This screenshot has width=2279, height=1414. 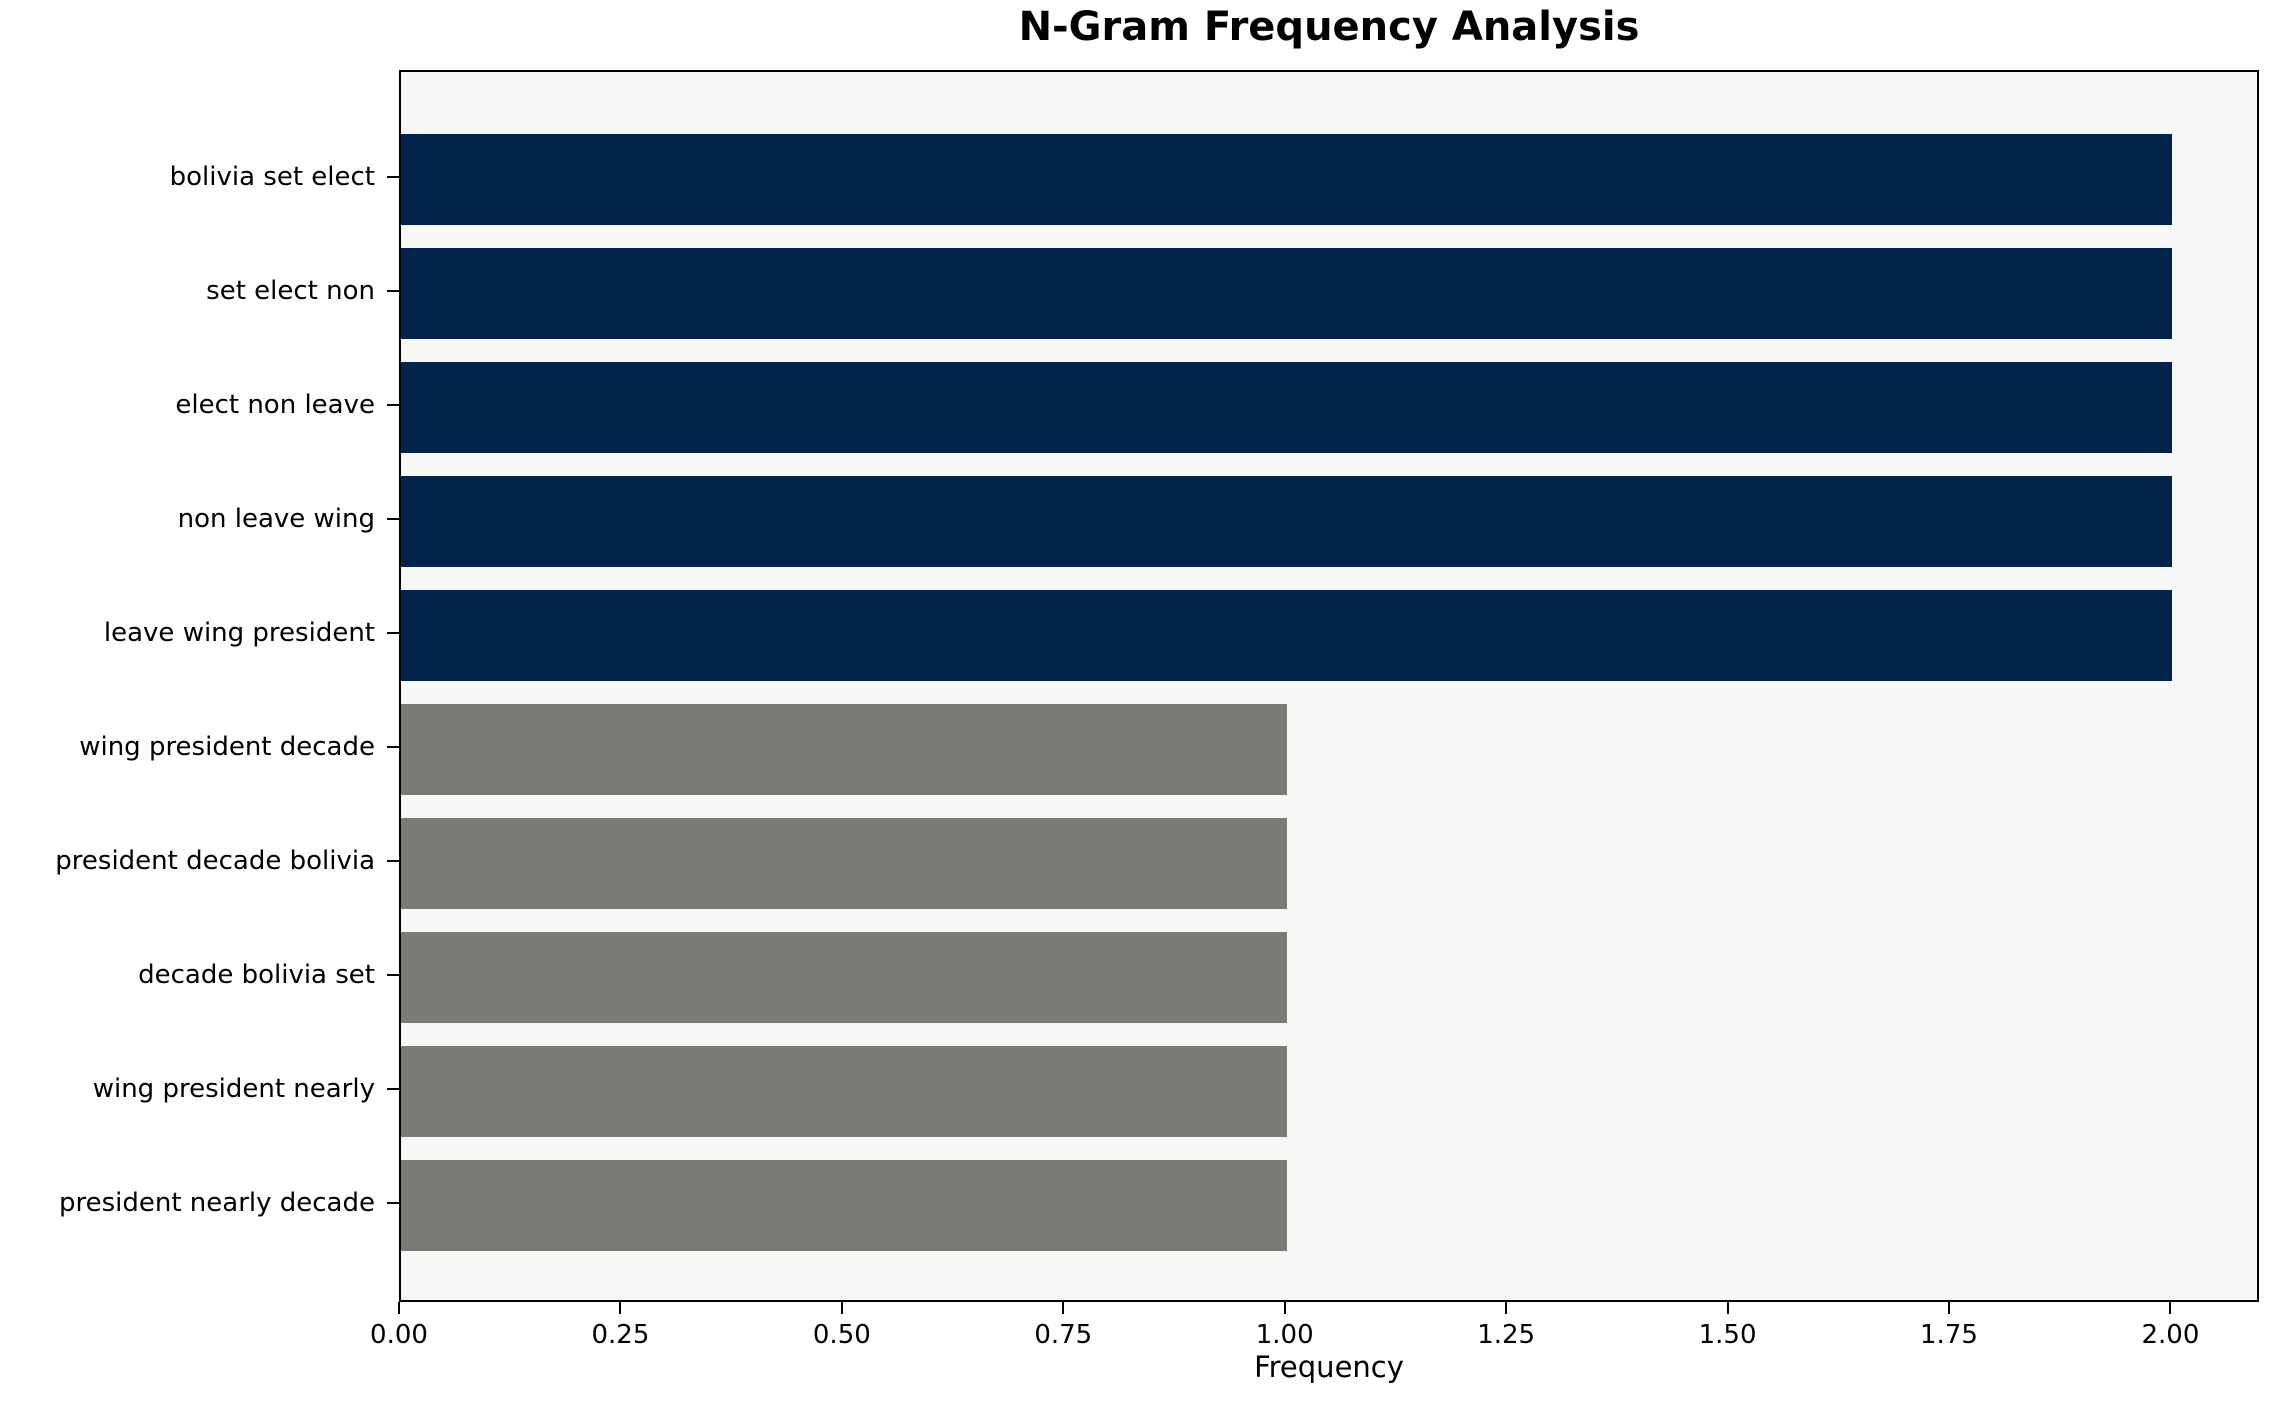 I want to click on x-tick-label: 1.75, so click(x=1949, y=1335).